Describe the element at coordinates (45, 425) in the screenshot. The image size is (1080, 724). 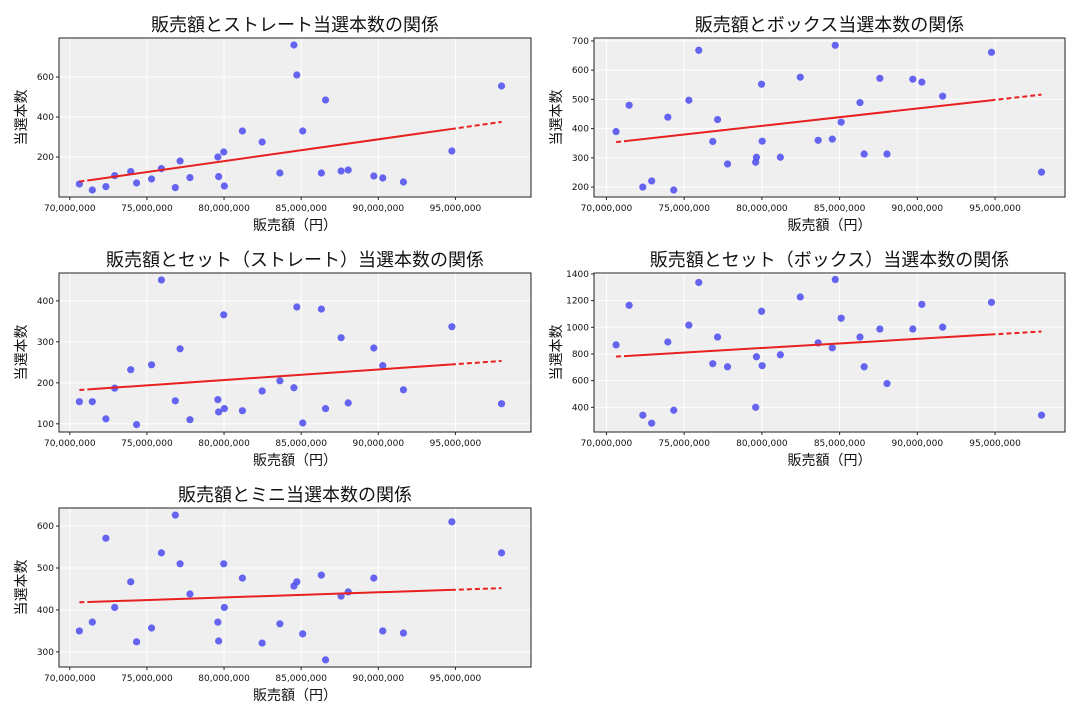
I see `y-tick-label: 100` at that location.